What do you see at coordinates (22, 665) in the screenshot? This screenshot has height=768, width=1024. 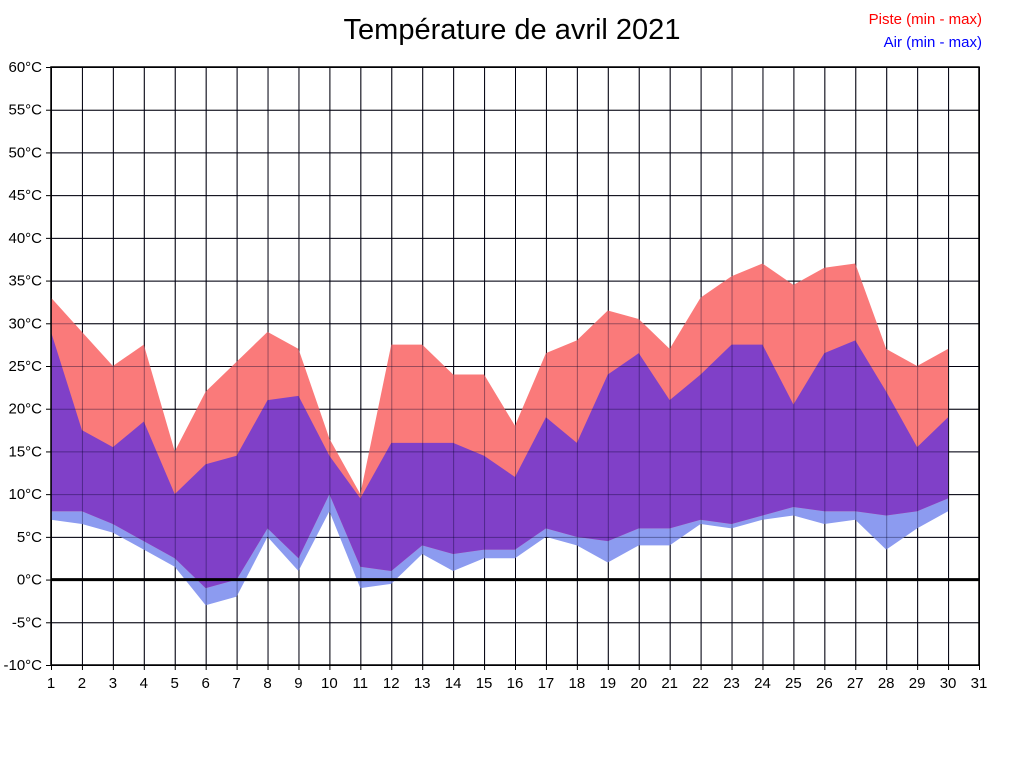 I see `svg-text: -10°C` at bounding box center [22, 665].